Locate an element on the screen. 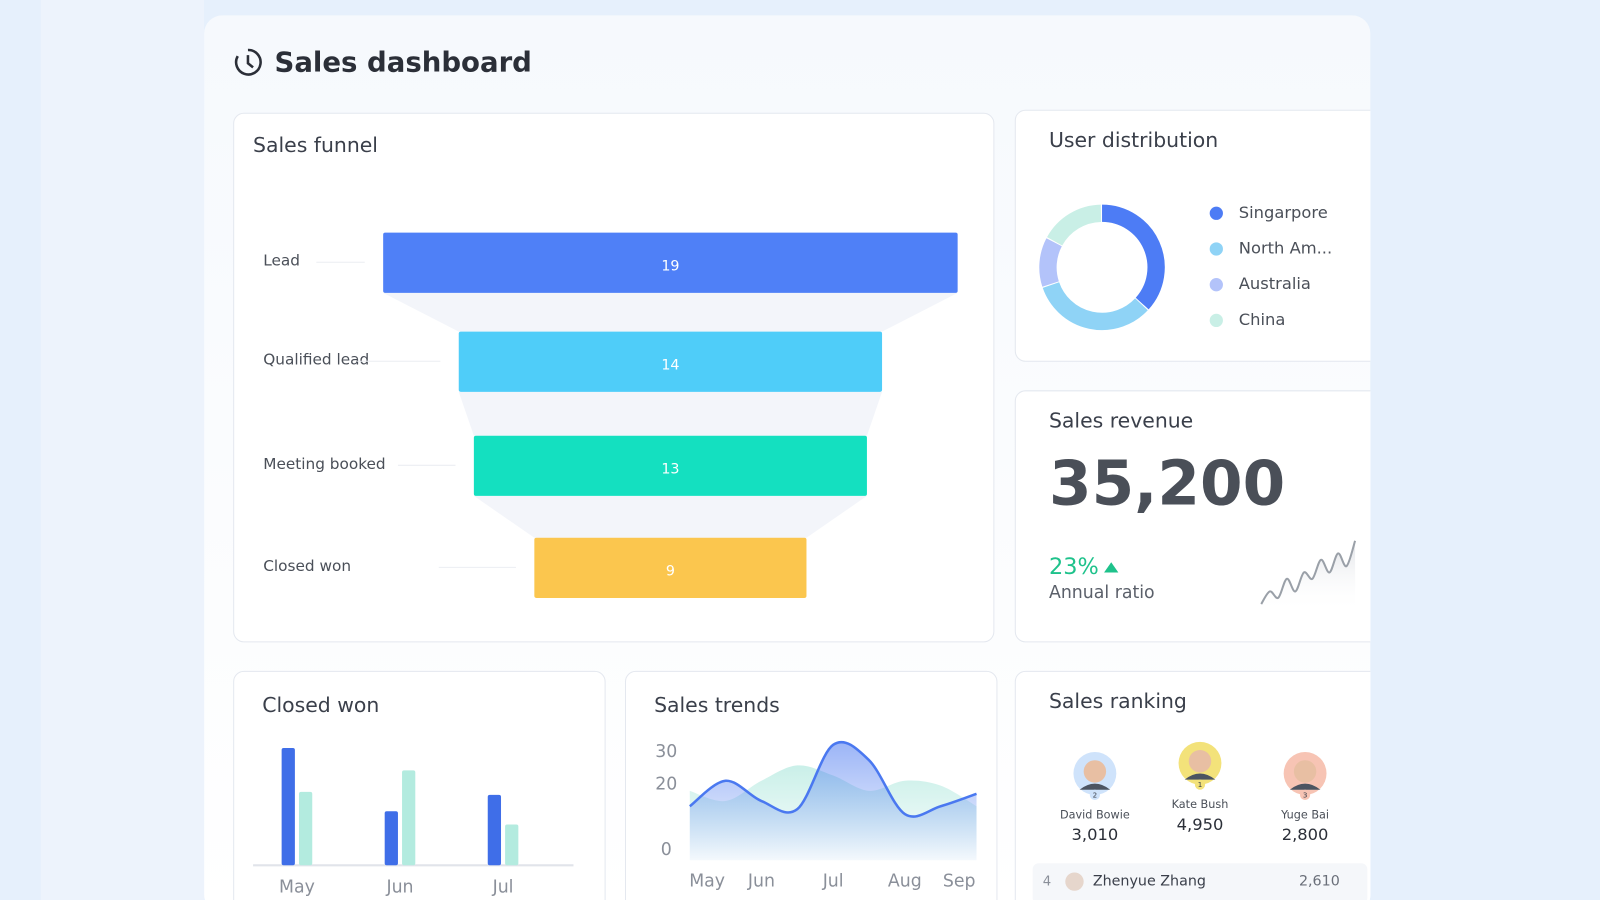 This screenshot has width=1600, height=900. bar-label: 14 is located at coordinates (670, 365).